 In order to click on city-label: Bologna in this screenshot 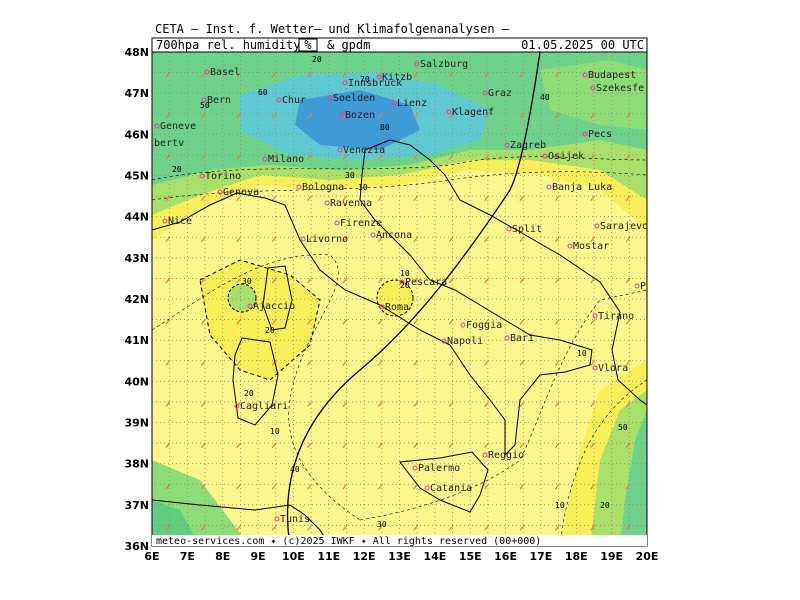, I will do `click(323, 187)`.